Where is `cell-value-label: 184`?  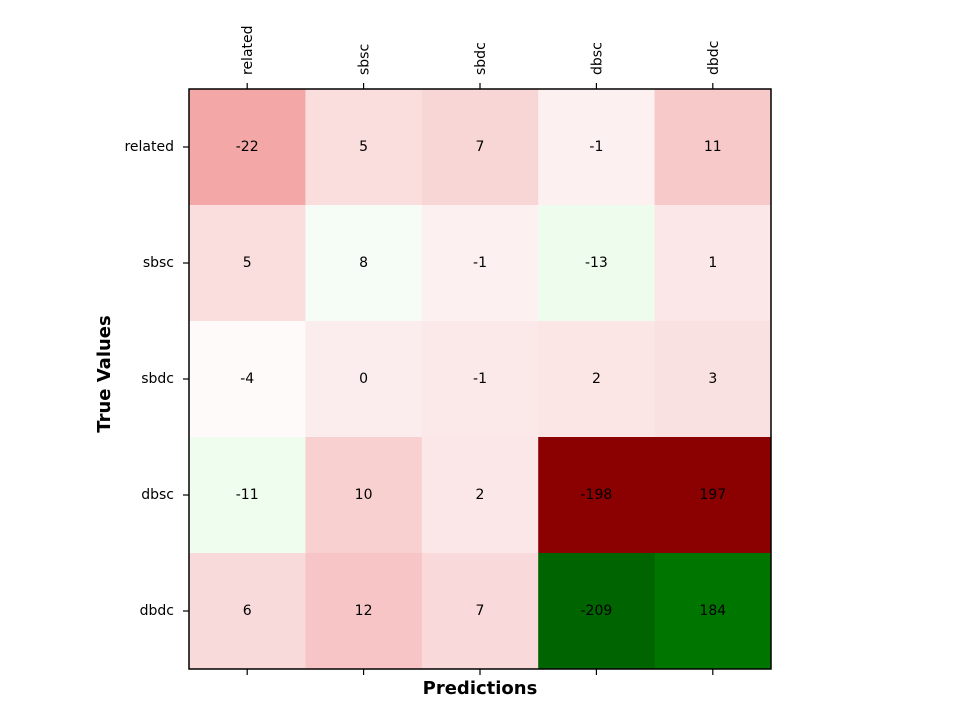
cell-value-label: 184 is located at coordinates (712, 611).